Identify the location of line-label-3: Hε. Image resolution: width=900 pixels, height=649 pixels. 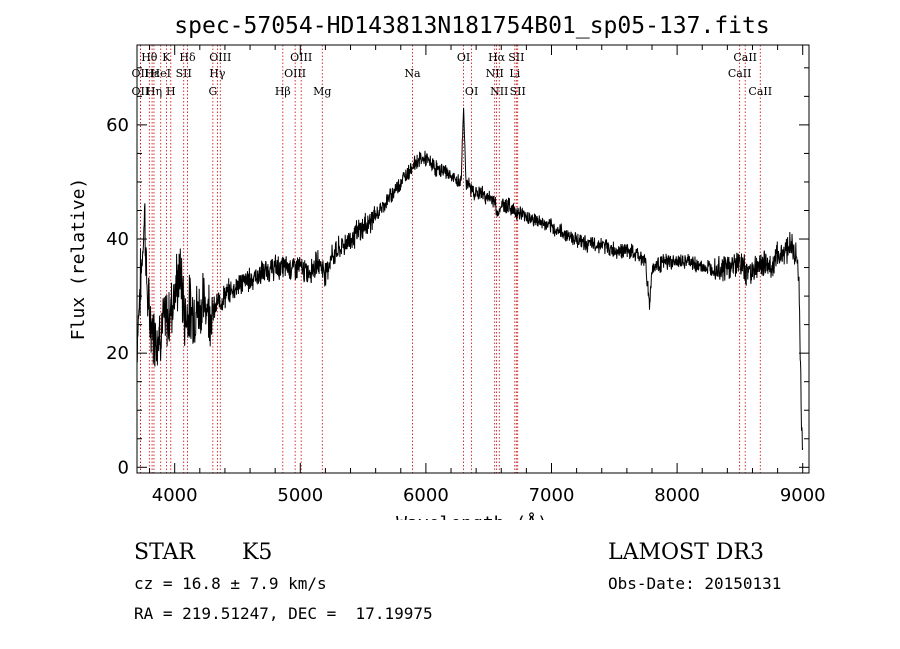
(152, 73).